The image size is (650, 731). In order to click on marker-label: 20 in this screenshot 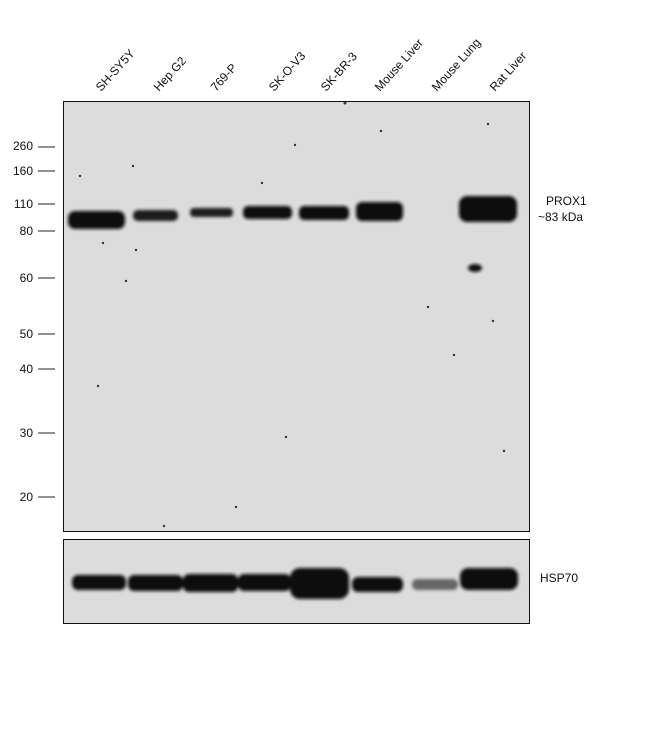, I will do `click(27, 497)`.